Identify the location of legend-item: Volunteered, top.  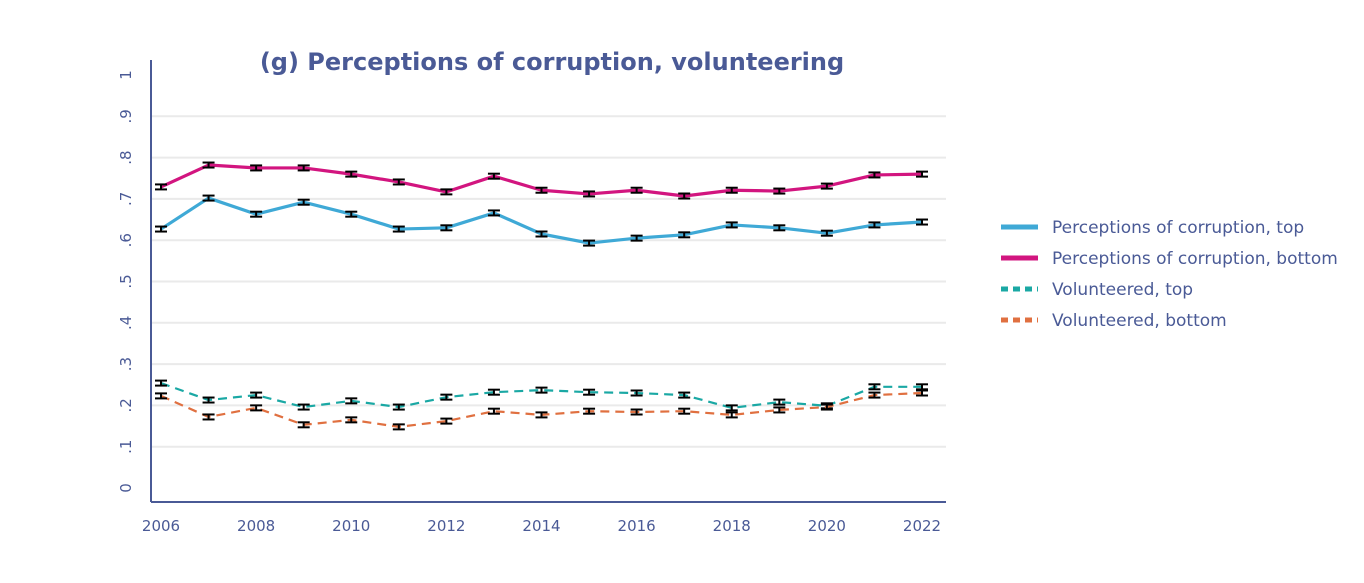
(1097, 290).